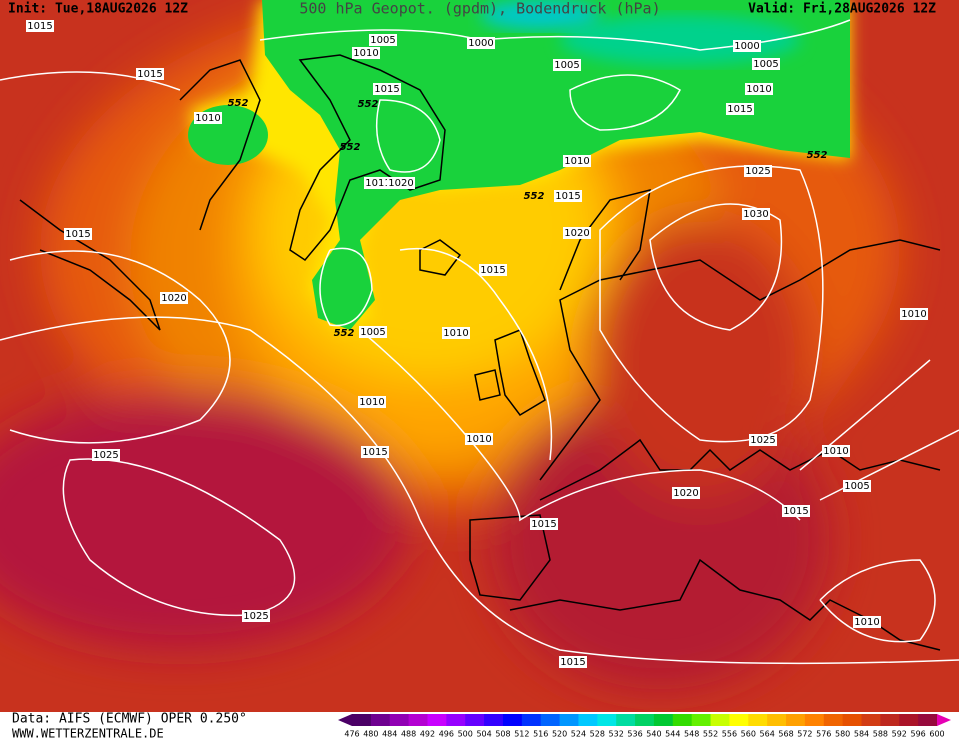 The width and height of the screenshot is (959, 741). What do you see at coordinates (98, 9) in the screenshot?
I see `init-time: Init: Tue,18AUG2026 12Z` at bounding box center [98, 9].